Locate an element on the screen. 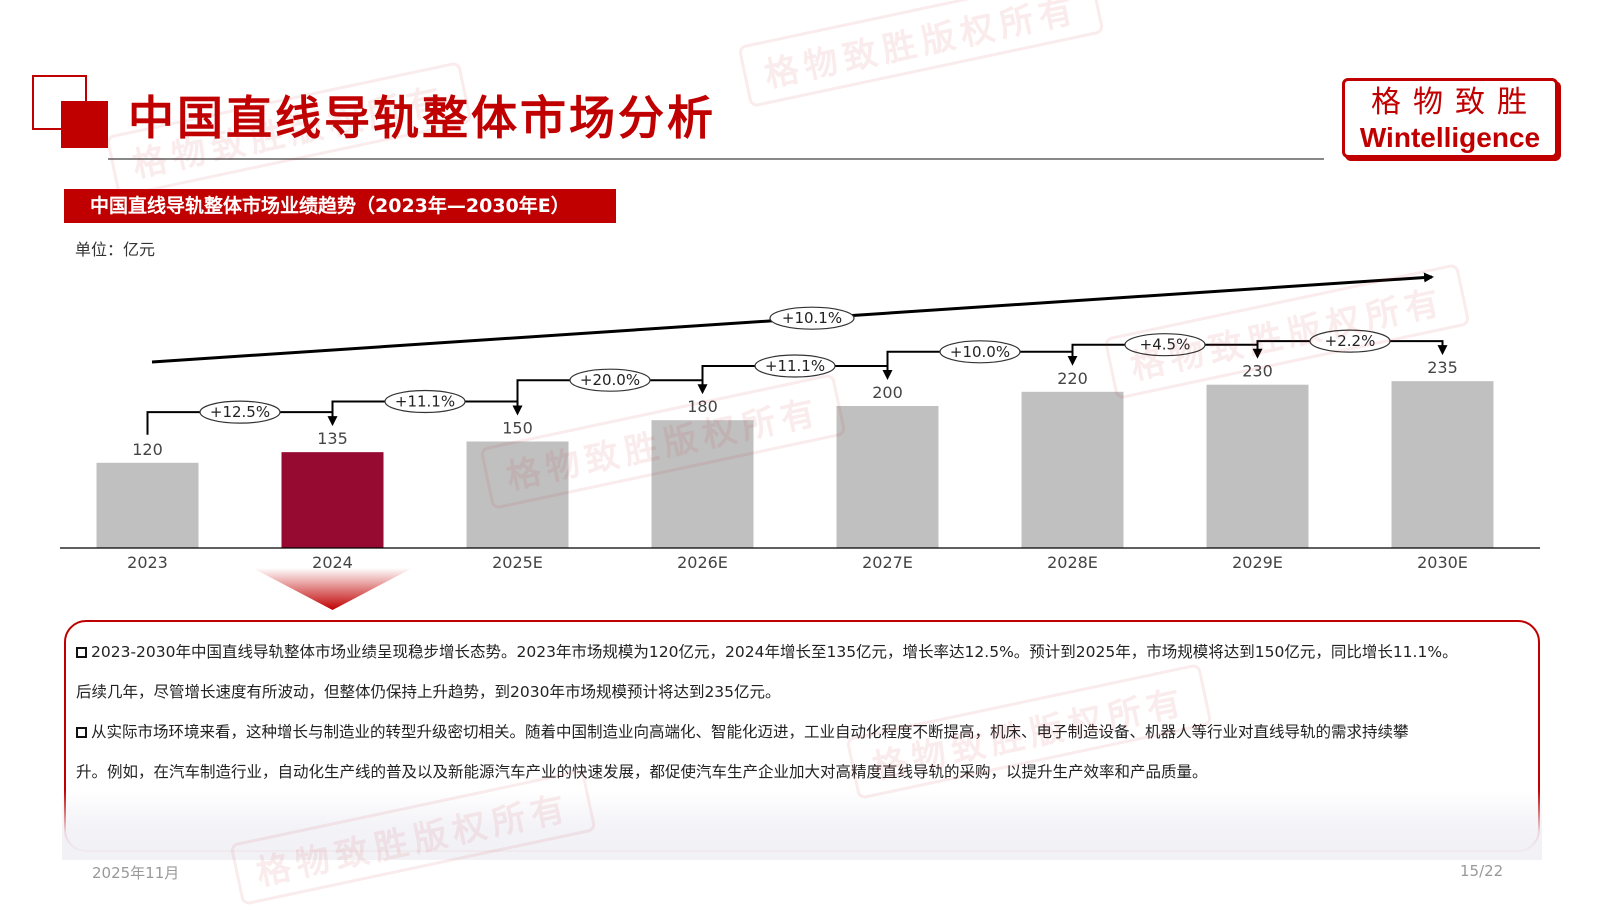 This screenshot has height=906, width=1600. value-label-2024: 135 is located at coordinates (332, 438).